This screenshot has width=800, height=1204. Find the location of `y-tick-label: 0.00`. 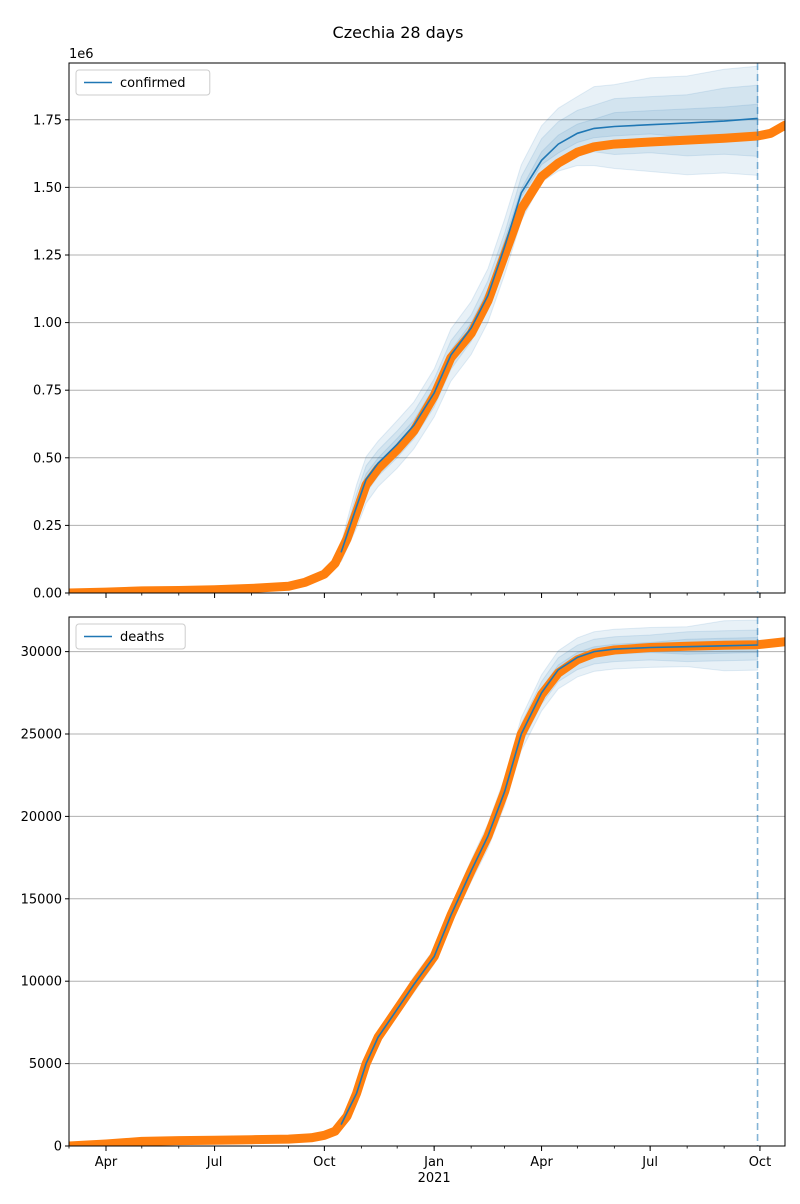

y-tick-label: 0.00 is located at coordinates (47, 594).